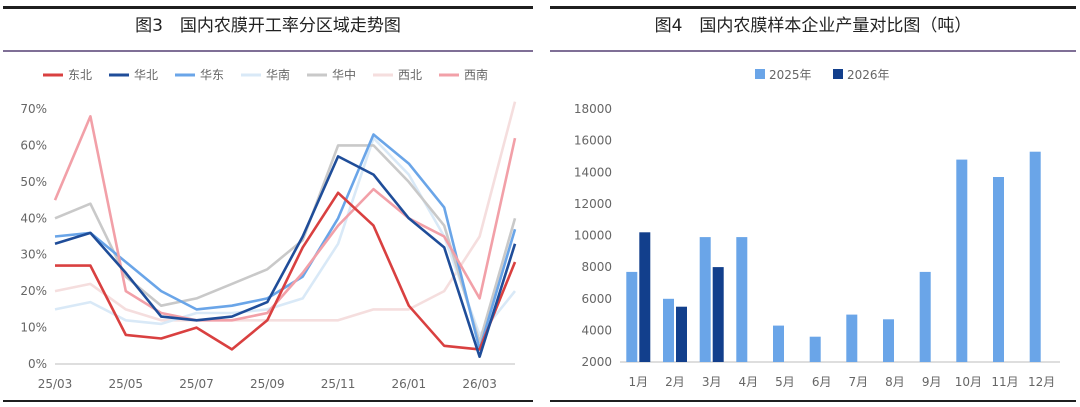  I want to click on bar-2025年-4月, so click(742, 299).